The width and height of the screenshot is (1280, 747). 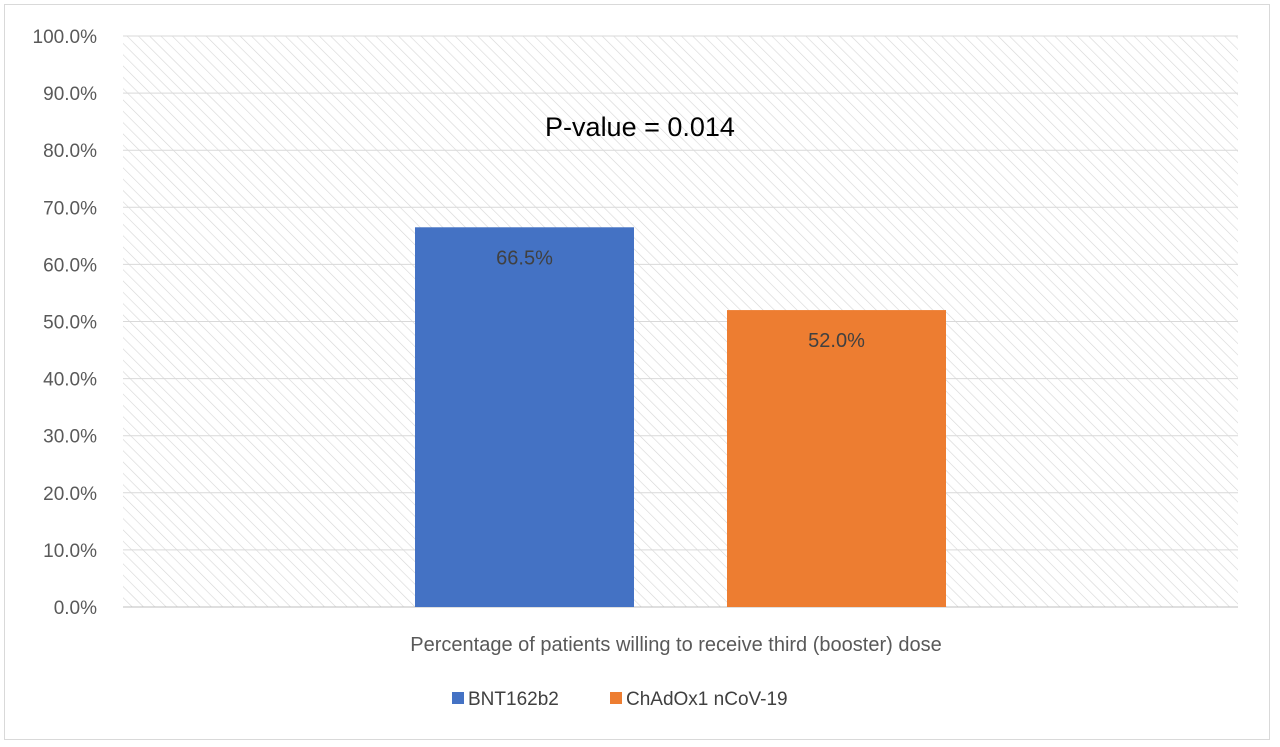 I want to click on legend: BNT162b2 ChAdOx1 nCoV-19, so click(x=620, y=699).